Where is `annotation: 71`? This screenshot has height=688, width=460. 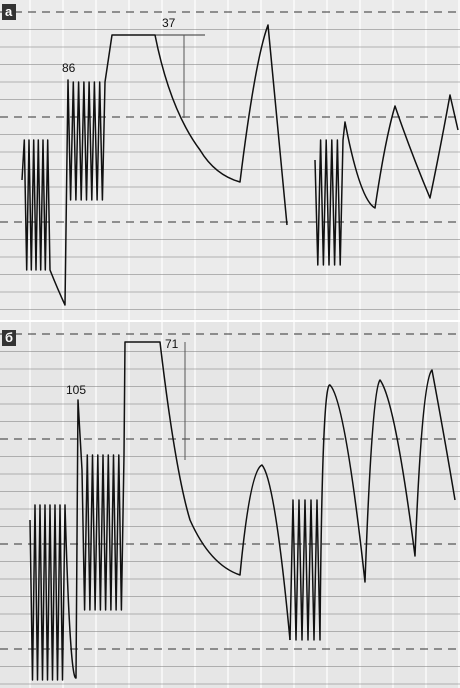 annotation: 71 is located at coordinates (172, 344).